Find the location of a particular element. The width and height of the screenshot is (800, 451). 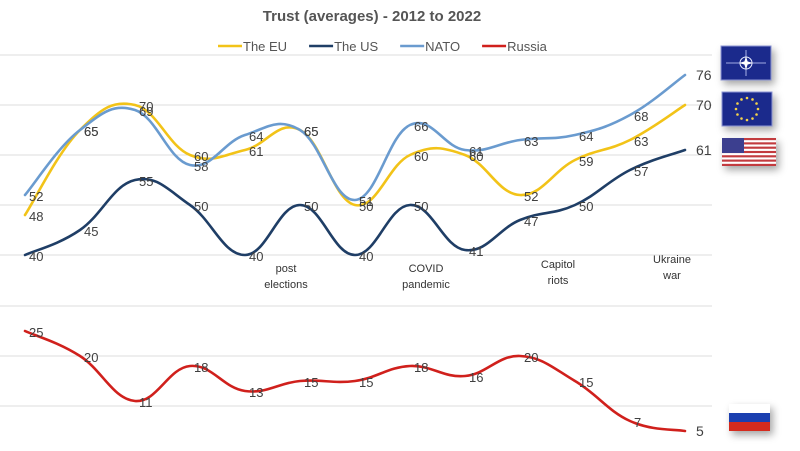

data-label-the-eu: 48 is located at coordinates (36, 216).